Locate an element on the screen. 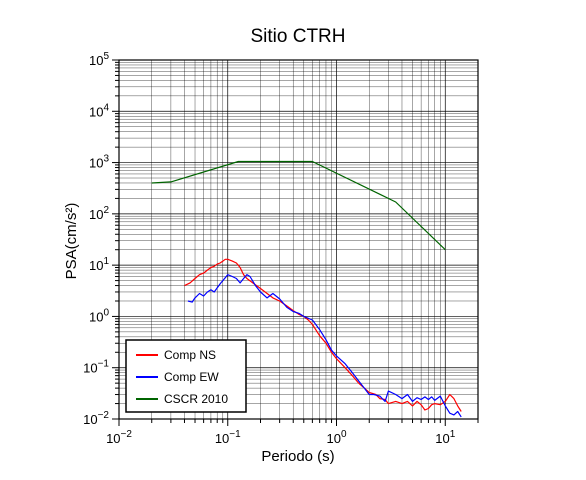 The height and width of the screenshot is (480, 586). x-tick-label: 10⁻¹ is located at coordinates (228, 437).